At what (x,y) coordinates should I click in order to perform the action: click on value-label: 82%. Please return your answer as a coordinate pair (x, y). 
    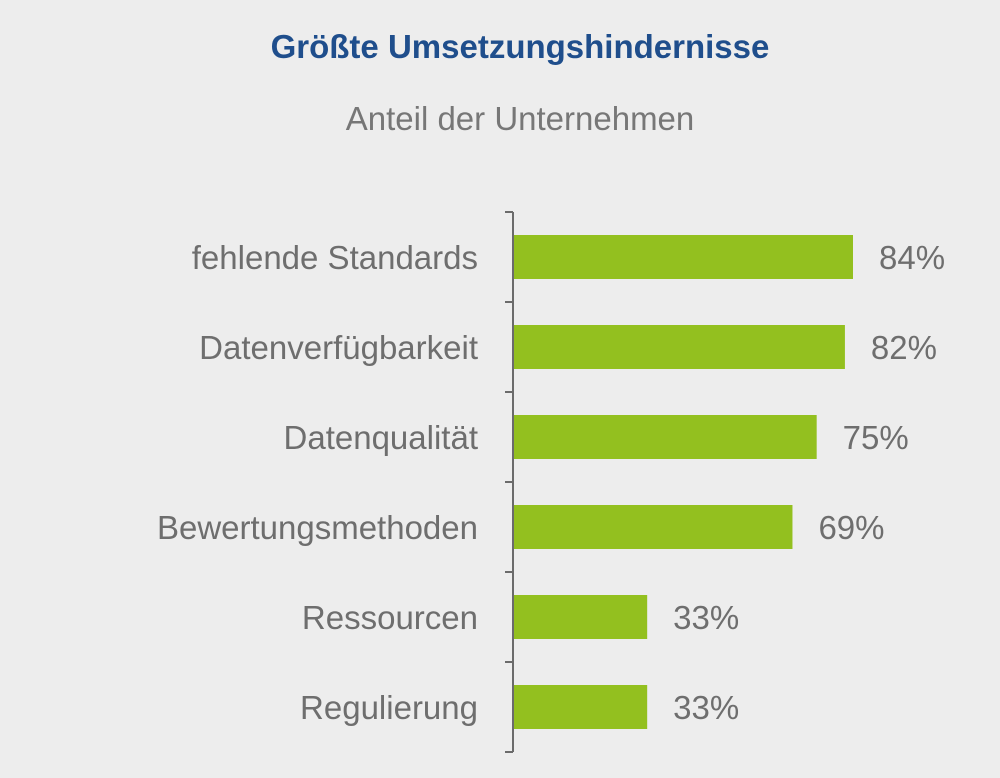
    Looking at the image, I should click on (904, 347).